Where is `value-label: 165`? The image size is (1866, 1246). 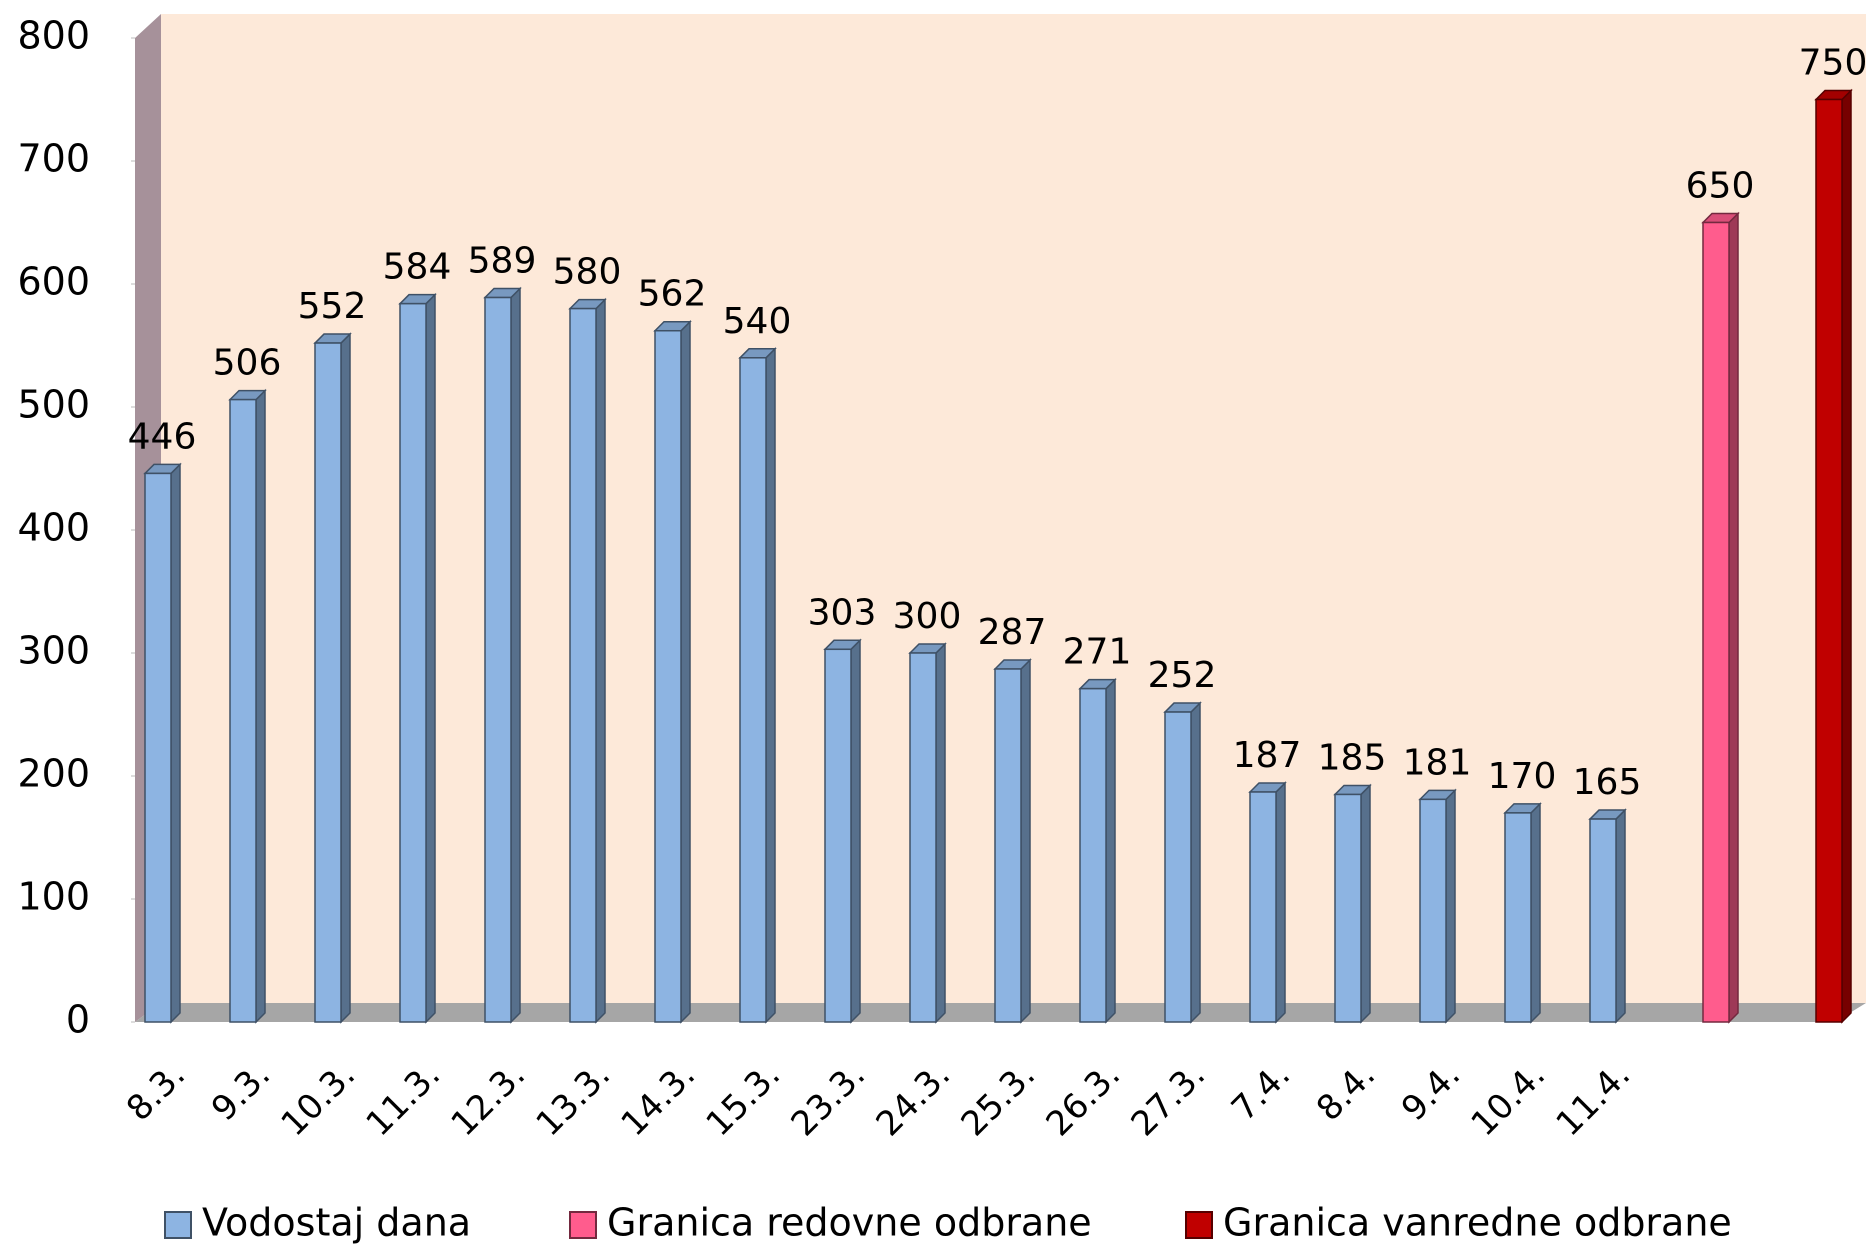
value-label: 165 is located at coordinates (1607, 782).